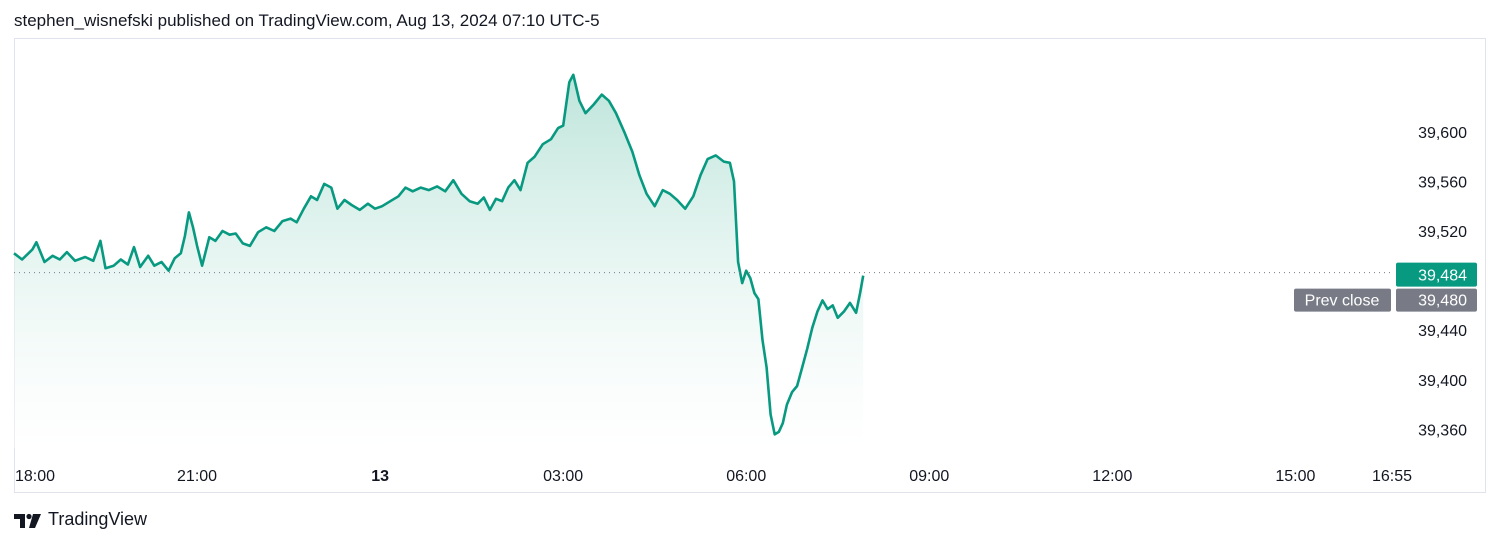 Image resolution: width=1500 pixels, height=544 pixels. I want to click on y-tick-label: 39,400, so click(1442, 381).